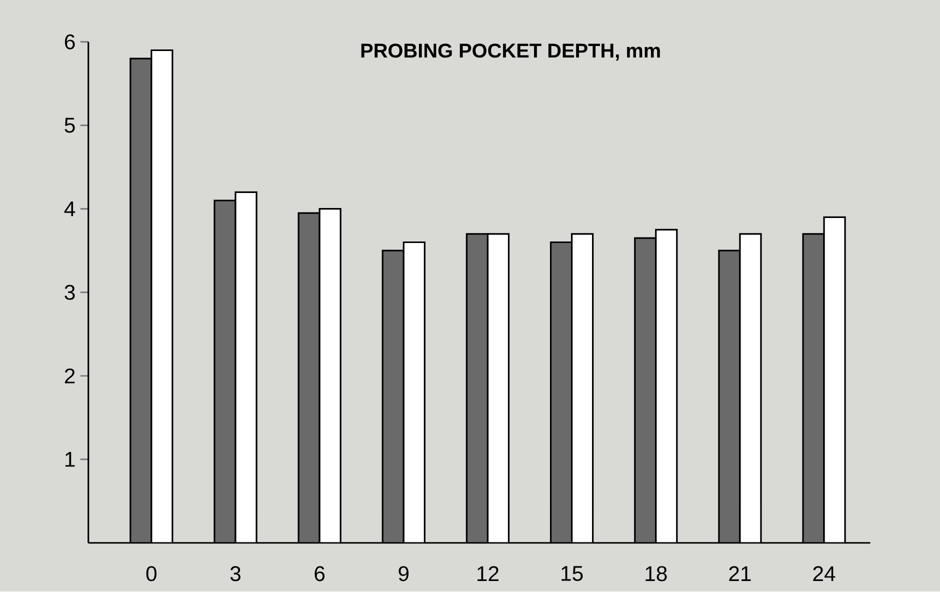 This screenshot has height=592, width=940. Describe the element at coordinates (69, 125) in the screenshot. I see `y-tick-label: 5` at that location.